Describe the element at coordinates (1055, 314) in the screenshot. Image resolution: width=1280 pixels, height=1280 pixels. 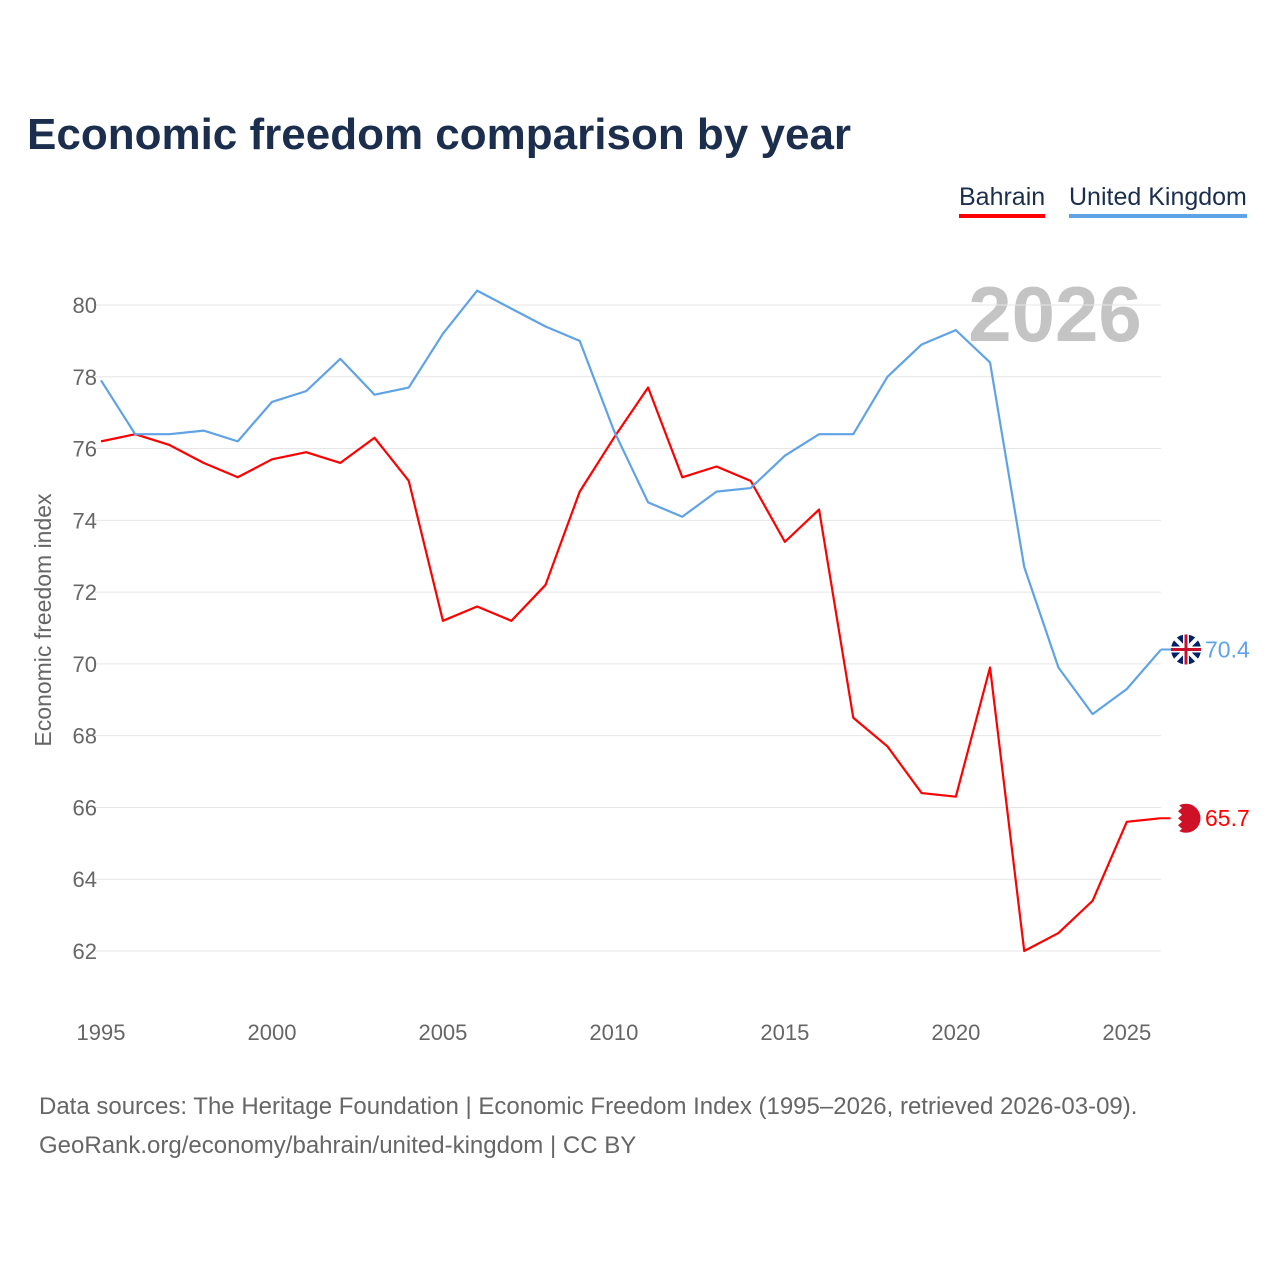
I see `year-watermark: 2026` at that location.